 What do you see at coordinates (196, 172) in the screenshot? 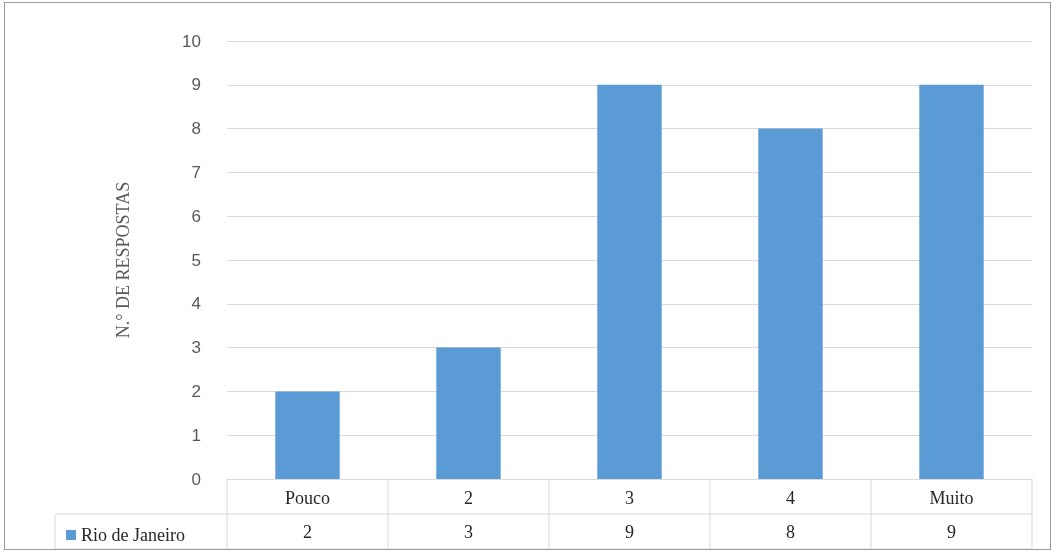
I see `y-tick-label: 7` at bounding box center [196, 172].